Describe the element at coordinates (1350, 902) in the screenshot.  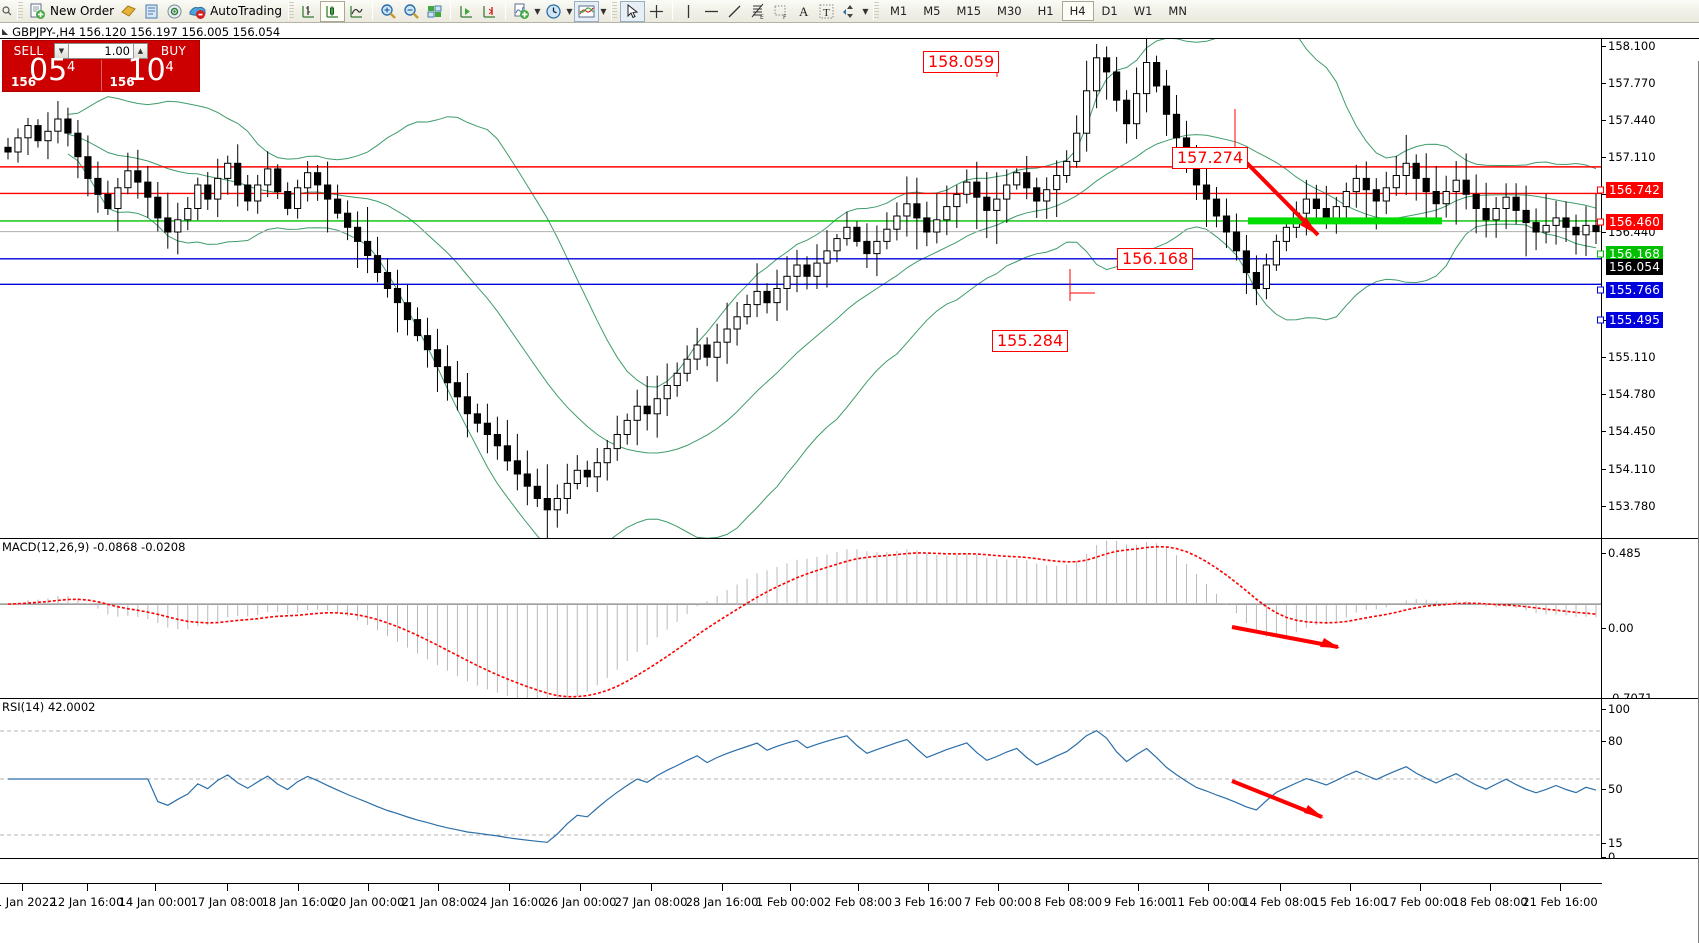
I see `time-axis-label: 15 Feb 16:00` at that location.